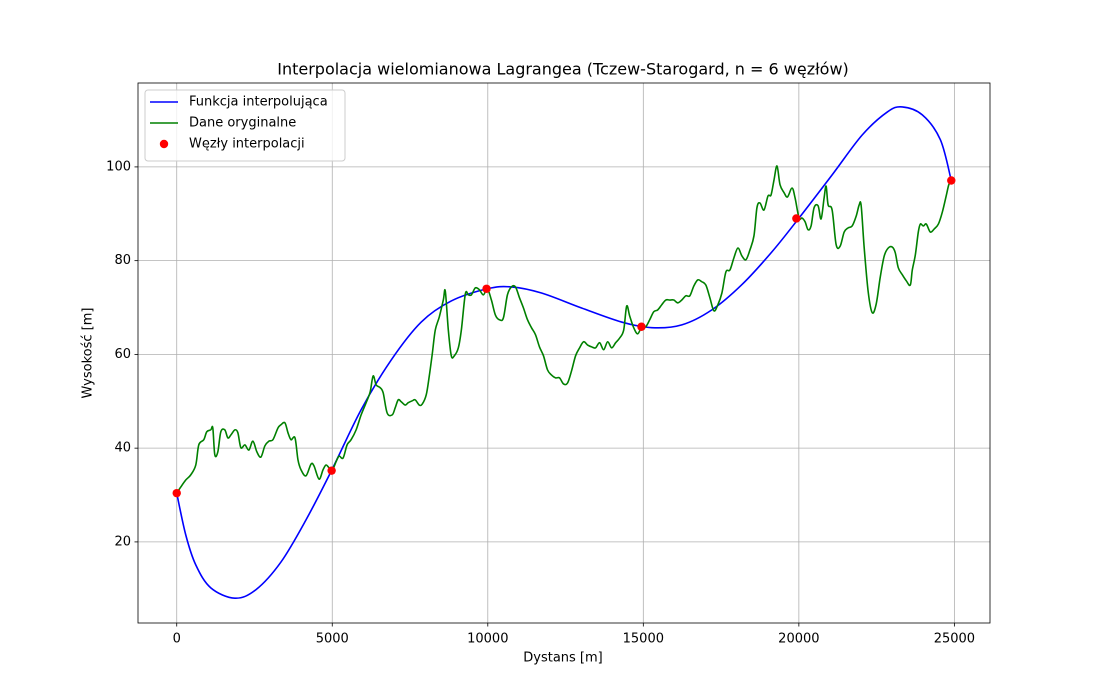 This screenshot has height=700, width=1100. What do you see at coordinates (798, 639) in the screenshot?
I see `x-tick-label: 20000` at bounding box center [798, 639].